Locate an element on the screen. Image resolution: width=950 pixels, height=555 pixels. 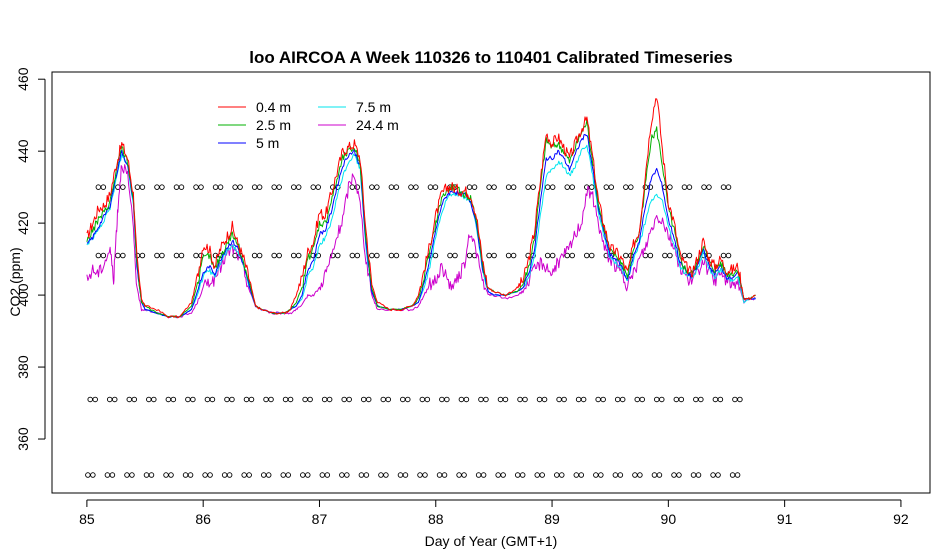
x-tick-label: 91 is located at coordinates (785, 519).